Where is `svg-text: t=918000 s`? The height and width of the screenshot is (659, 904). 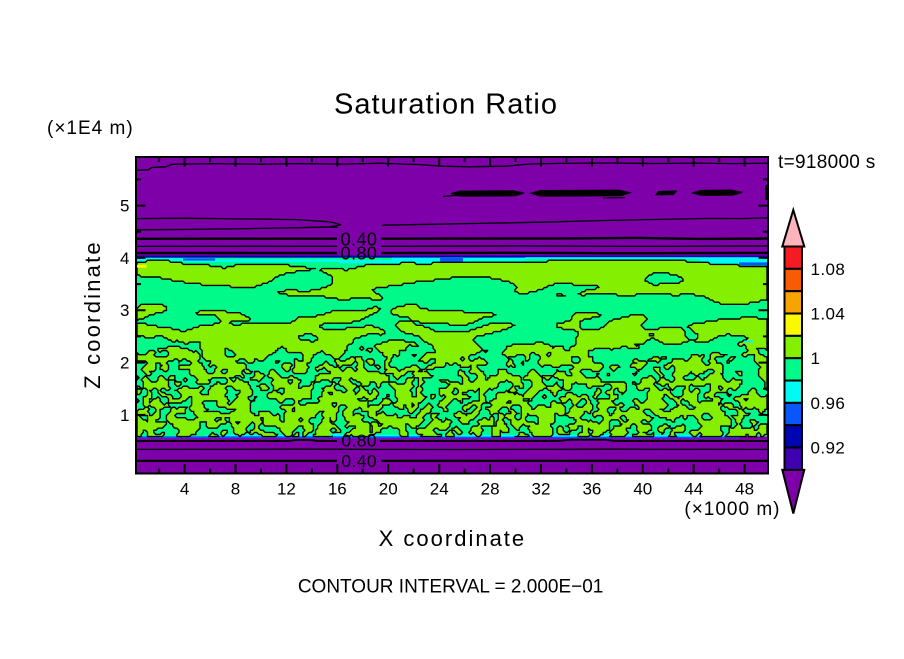 svg-text: t=918000 s is located at coordinates (827, 162).